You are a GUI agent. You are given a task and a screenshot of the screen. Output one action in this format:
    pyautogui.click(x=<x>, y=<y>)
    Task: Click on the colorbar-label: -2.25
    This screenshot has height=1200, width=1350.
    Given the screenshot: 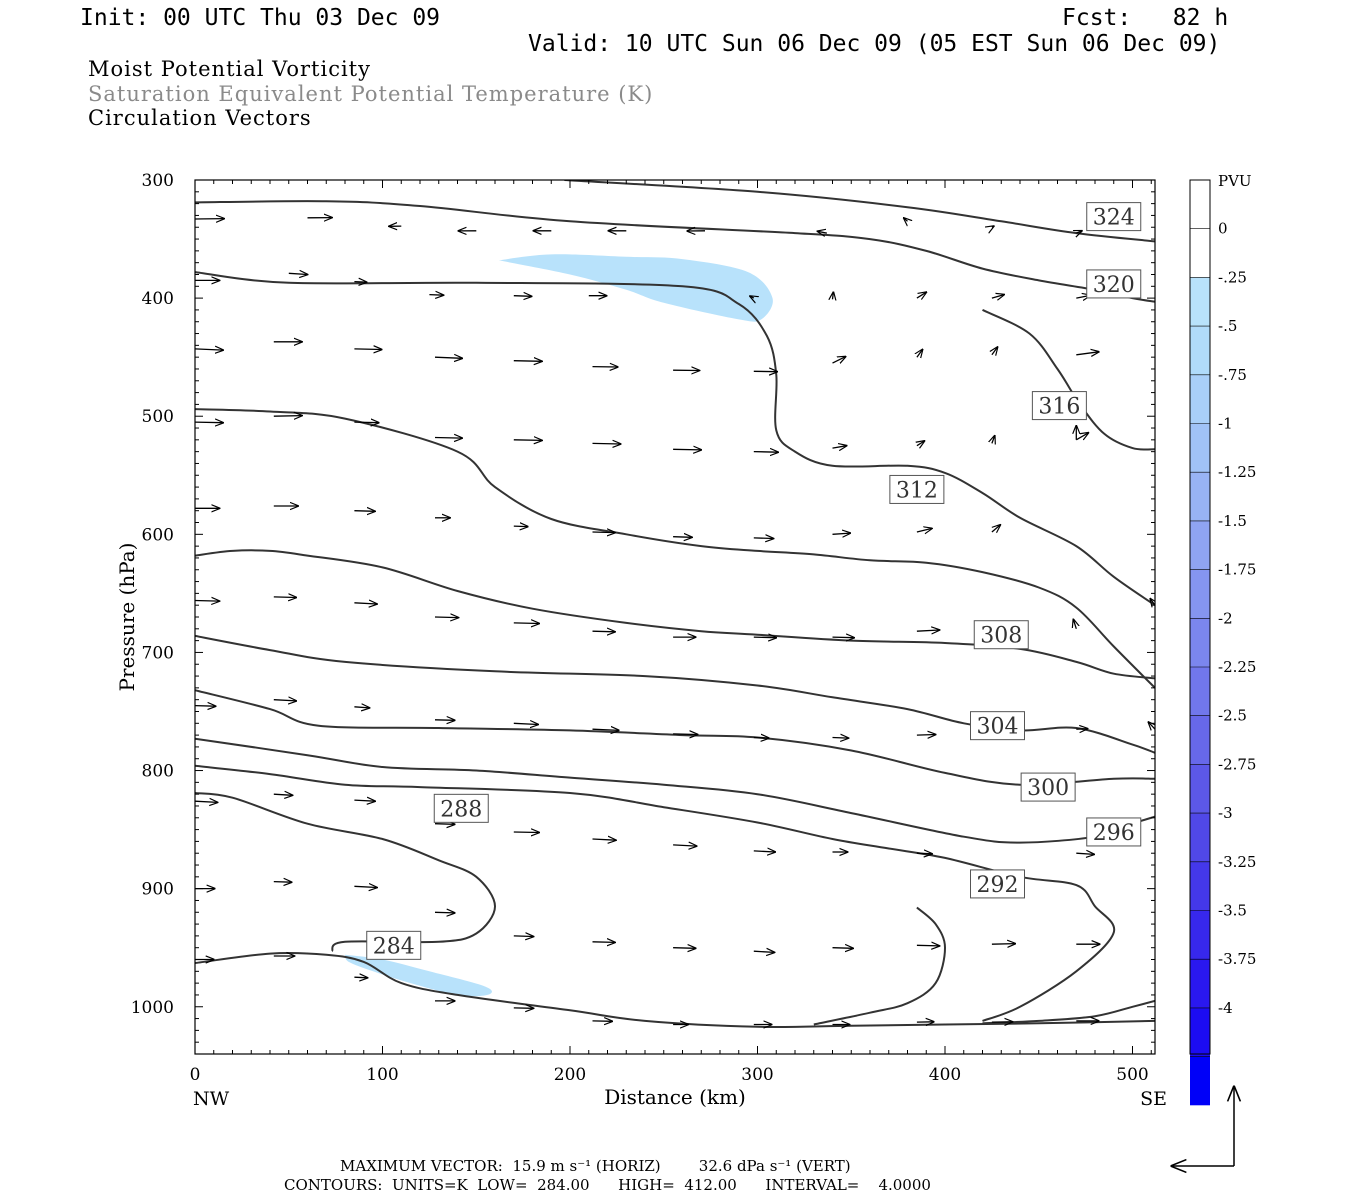 What is the action you would take?
    pyautogui.click(x=1237, y=667)
    